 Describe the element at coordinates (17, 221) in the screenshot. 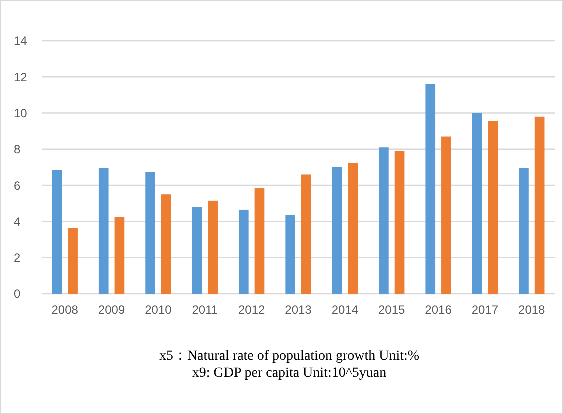

I see `y-tick-label: 4` at that location.